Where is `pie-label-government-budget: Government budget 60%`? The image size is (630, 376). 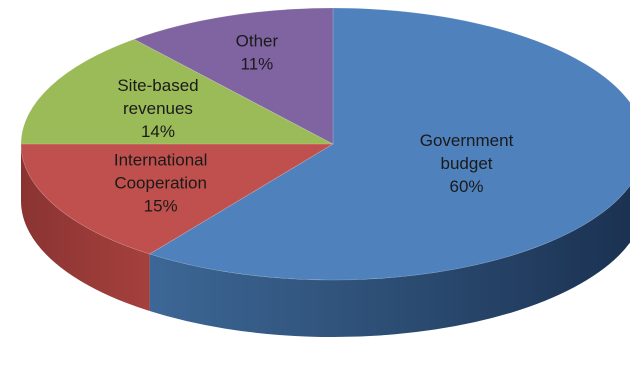 pie-label-government-budget: Government budget 60% is located at coordinates (467, 163).